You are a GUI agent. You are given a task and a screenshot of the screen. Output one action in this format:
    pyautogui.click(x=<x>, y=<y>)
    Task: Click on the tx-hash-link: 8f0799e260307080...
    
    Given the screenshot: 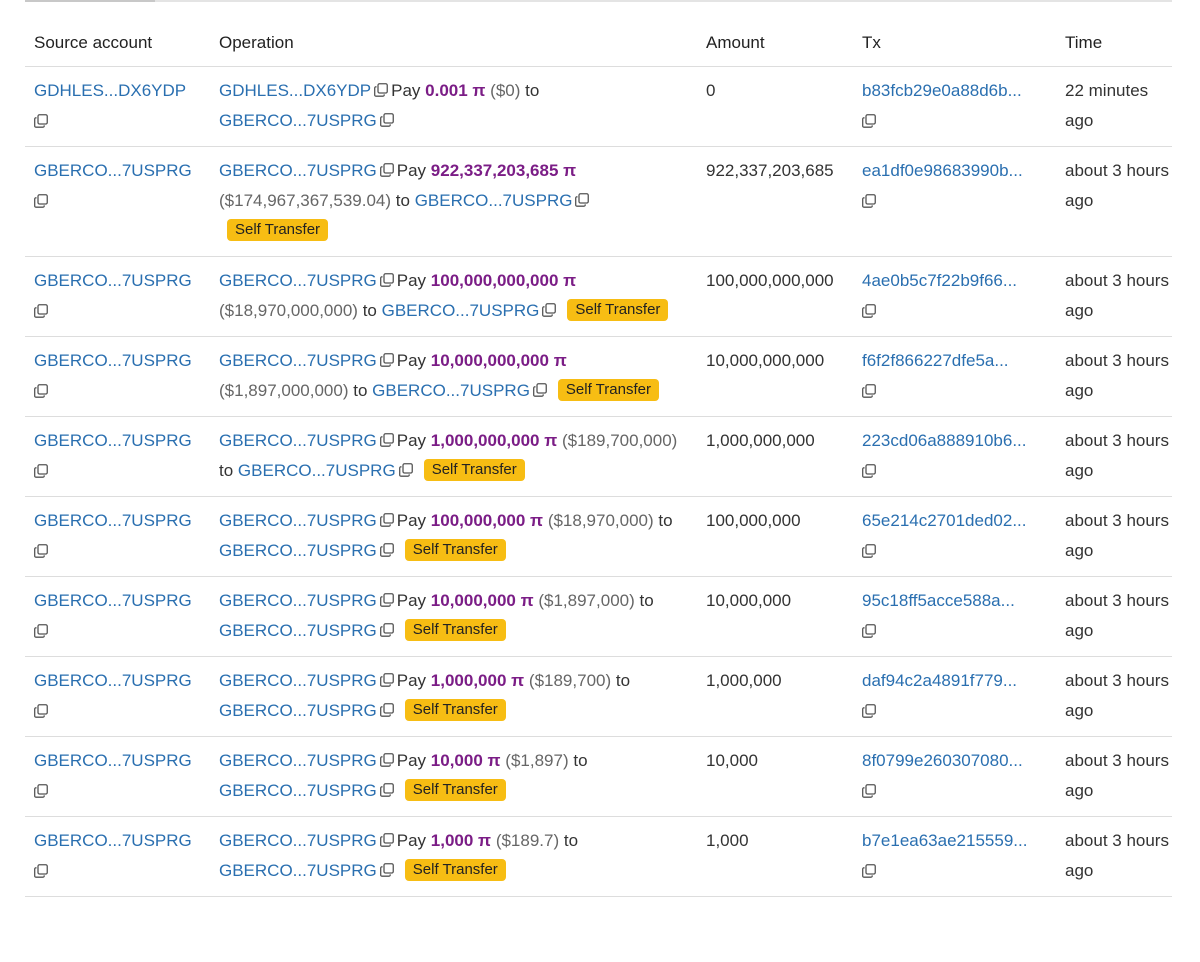 What is the action you would take?
    pyautogui.click(x=942, y=760)
    